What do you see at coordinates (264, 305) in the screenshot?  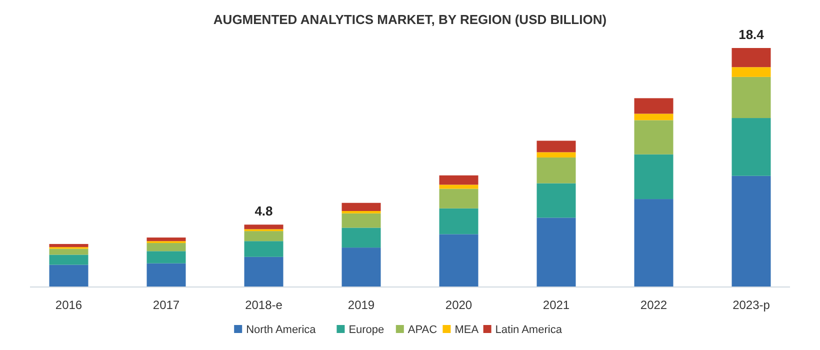 I see `x-tick-label: 2018-e` at bounding box center [264, 305].